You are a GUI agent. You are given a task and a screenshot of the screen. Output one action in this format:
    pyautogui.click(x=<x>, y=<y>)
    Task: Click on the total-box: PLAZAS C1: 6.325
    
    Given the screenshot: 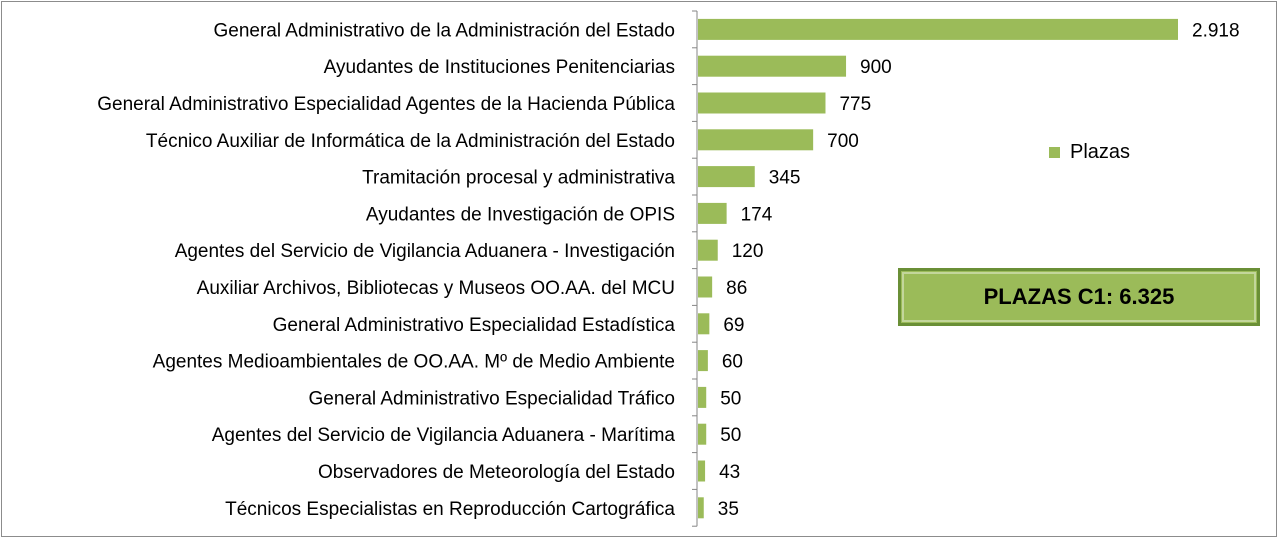 What is the action you would take?
    pyautogui.click(x=1079, y=297)
    